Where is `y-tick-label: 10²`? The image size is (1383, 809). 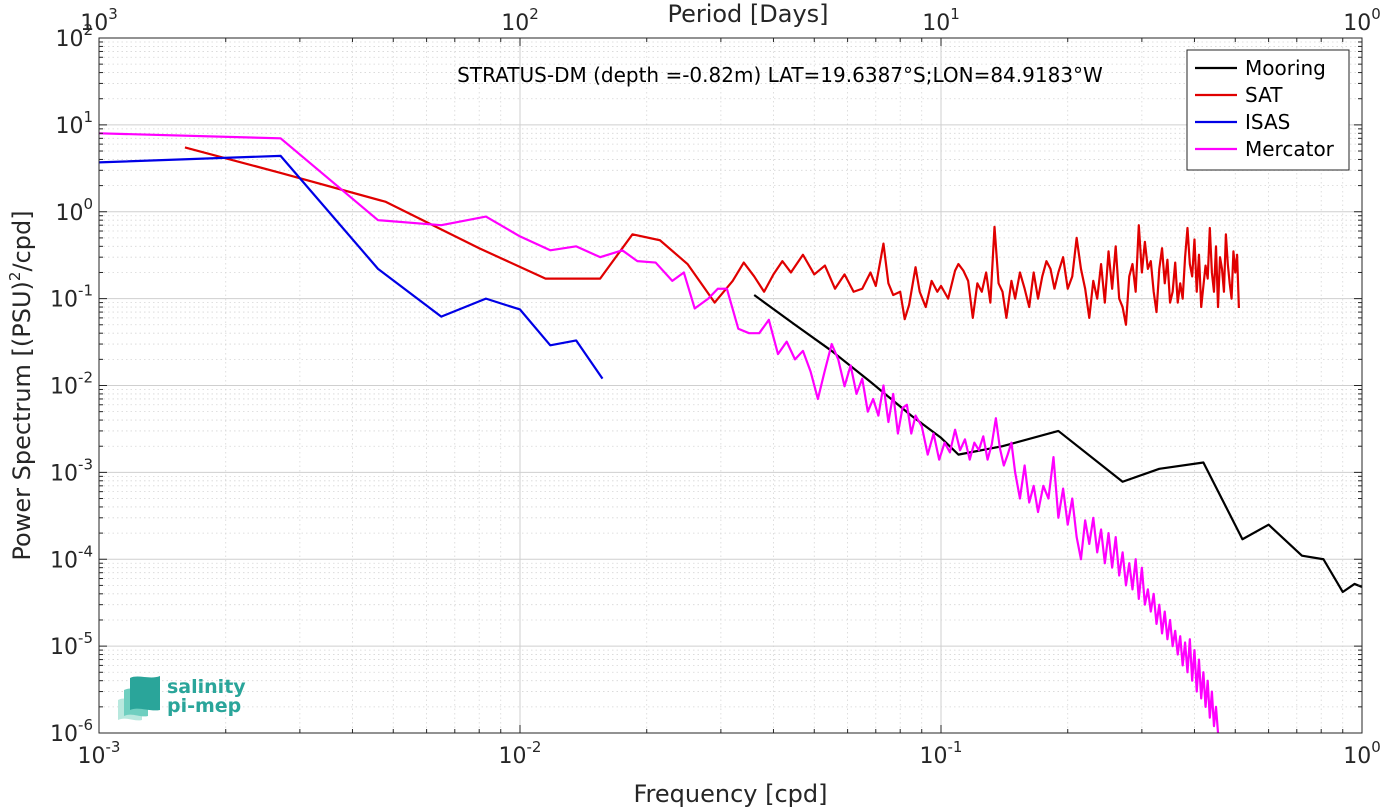
y-tick-label: 10² is located at coordinates (74, 36).